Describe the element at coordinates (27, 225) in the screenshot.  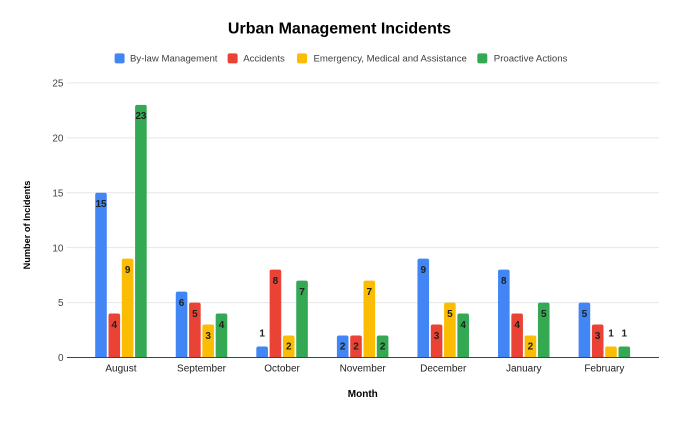
I see `svg-text: Number of Incidents` at that location.